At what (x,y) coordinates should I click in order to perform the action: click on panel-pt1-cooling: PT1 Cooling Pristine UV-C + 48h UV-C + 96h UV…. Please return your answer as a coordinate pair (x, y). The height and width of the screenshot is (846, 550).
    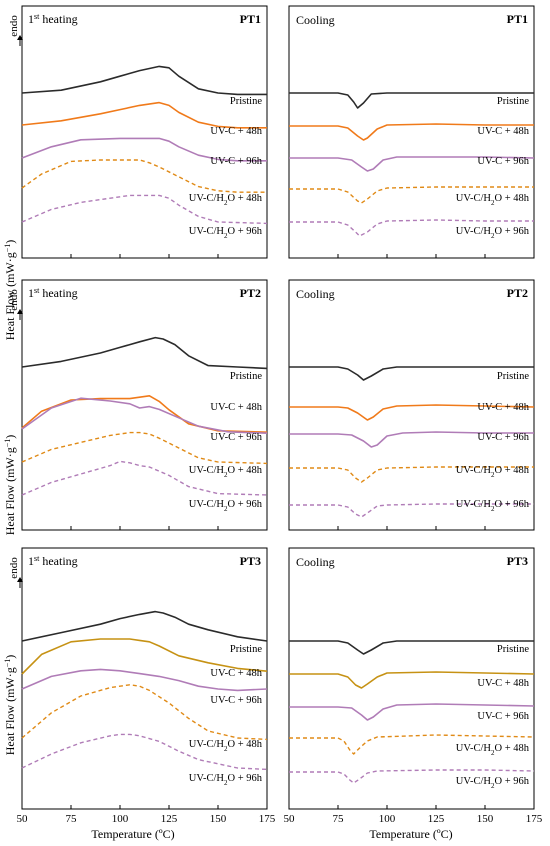
    Looking at the image, I should click on (411, 132).